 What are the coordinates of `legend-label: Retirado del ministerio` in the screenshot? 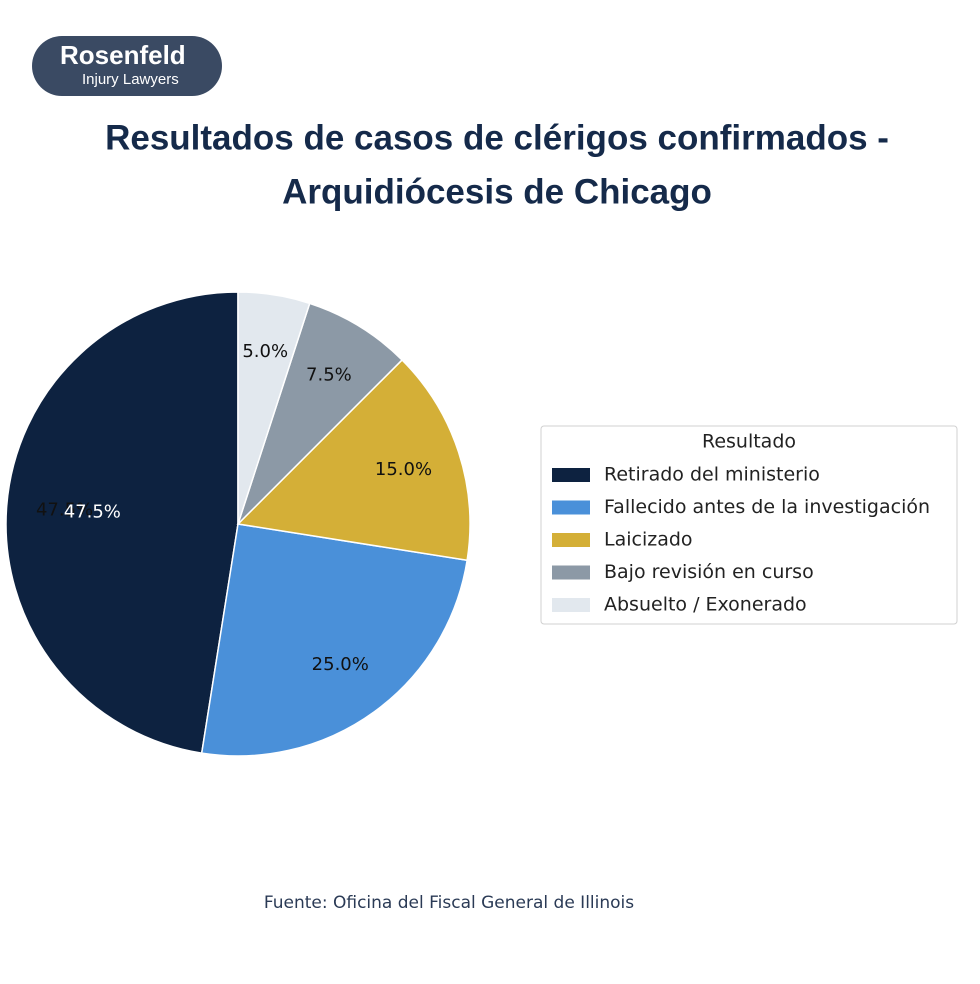 It's located at (712, 475).